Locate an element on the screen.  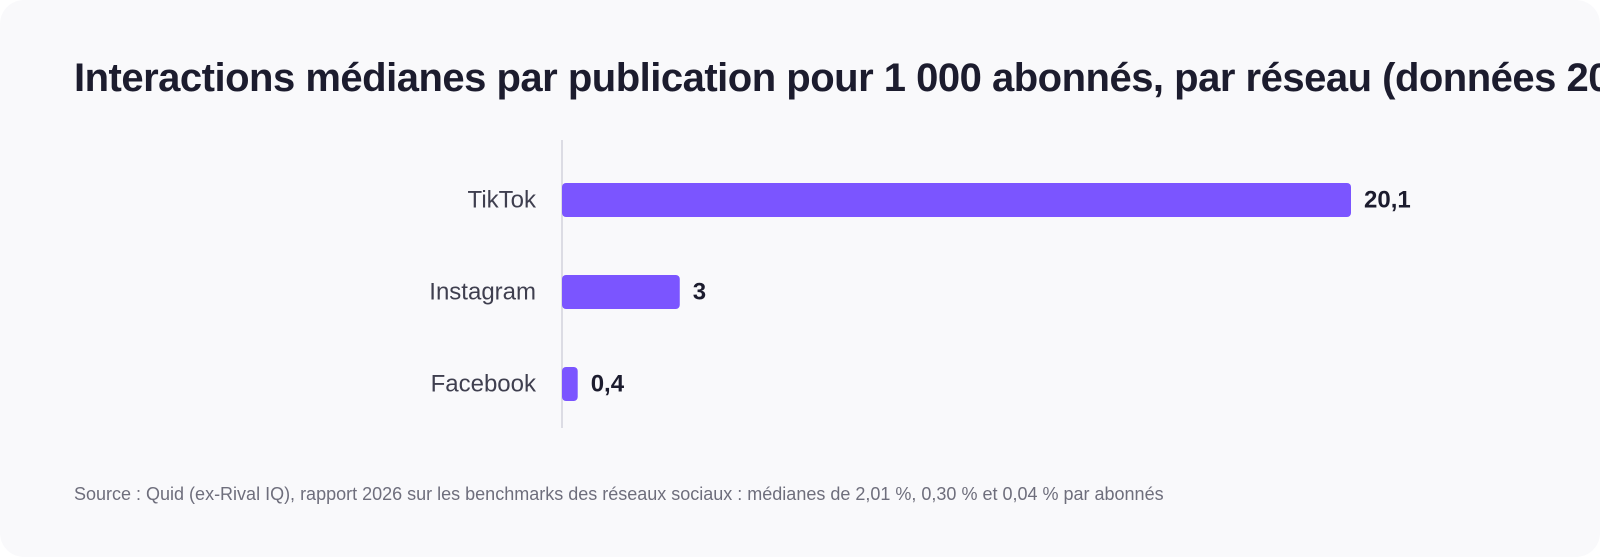
value-label-facebook: 0,4 is located at coordinates (608, 384).